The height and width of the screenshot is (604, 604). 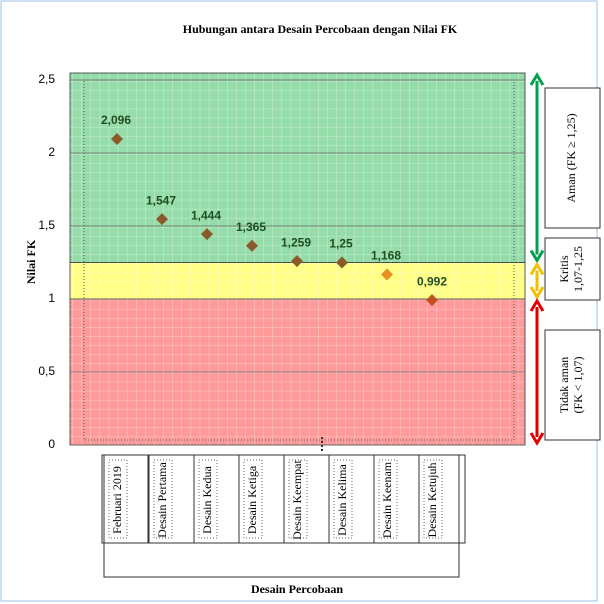 I want to click on x-tick-label: Desain Pertama, so click(x=162, y=500).